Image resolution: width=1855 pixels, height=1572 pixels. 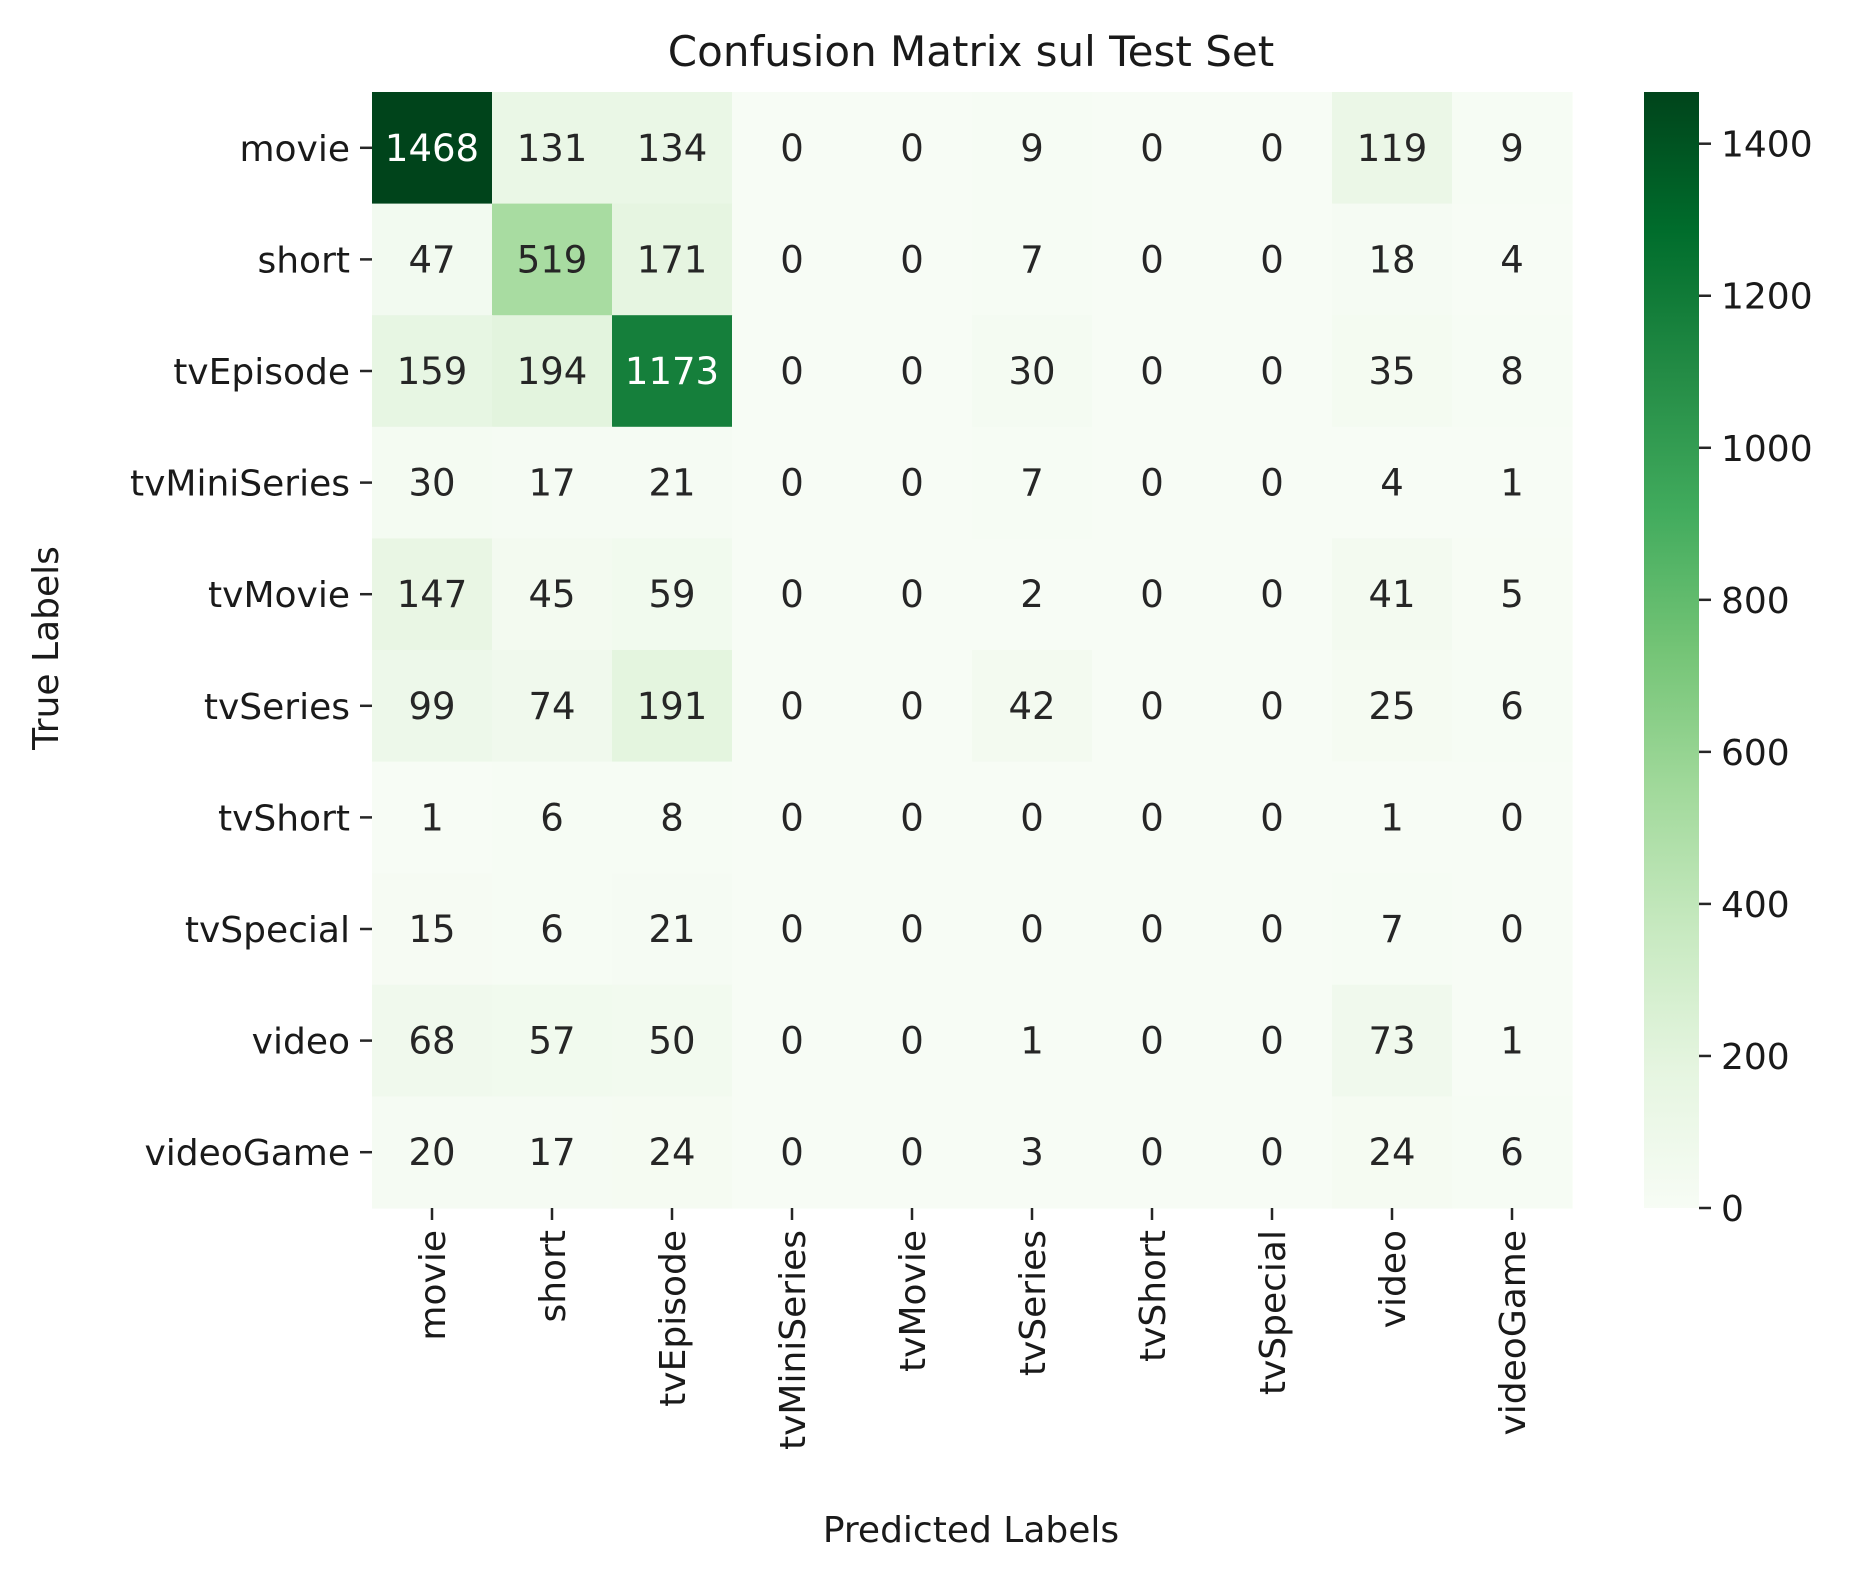 What do you see at coordinates (1512, 371) in the screenshot?
I see `cell-value-label: 8` at bounding box center [1512, 371].